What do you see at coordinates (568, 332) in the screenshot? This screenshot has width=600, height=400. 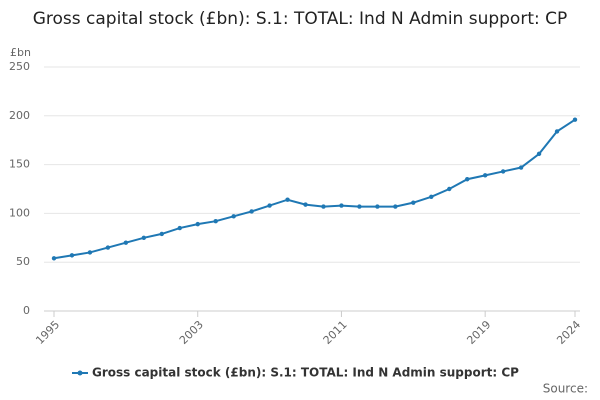 I see `x-tick-label: 2024` at bounding box center [568, 332].